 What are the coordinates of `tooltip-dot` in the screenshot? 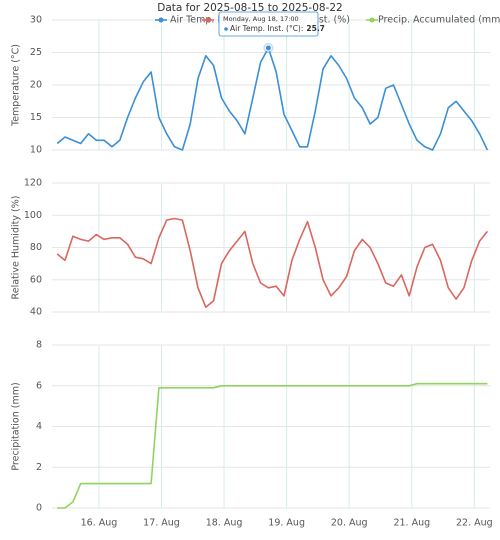 It's located at (226, 29).